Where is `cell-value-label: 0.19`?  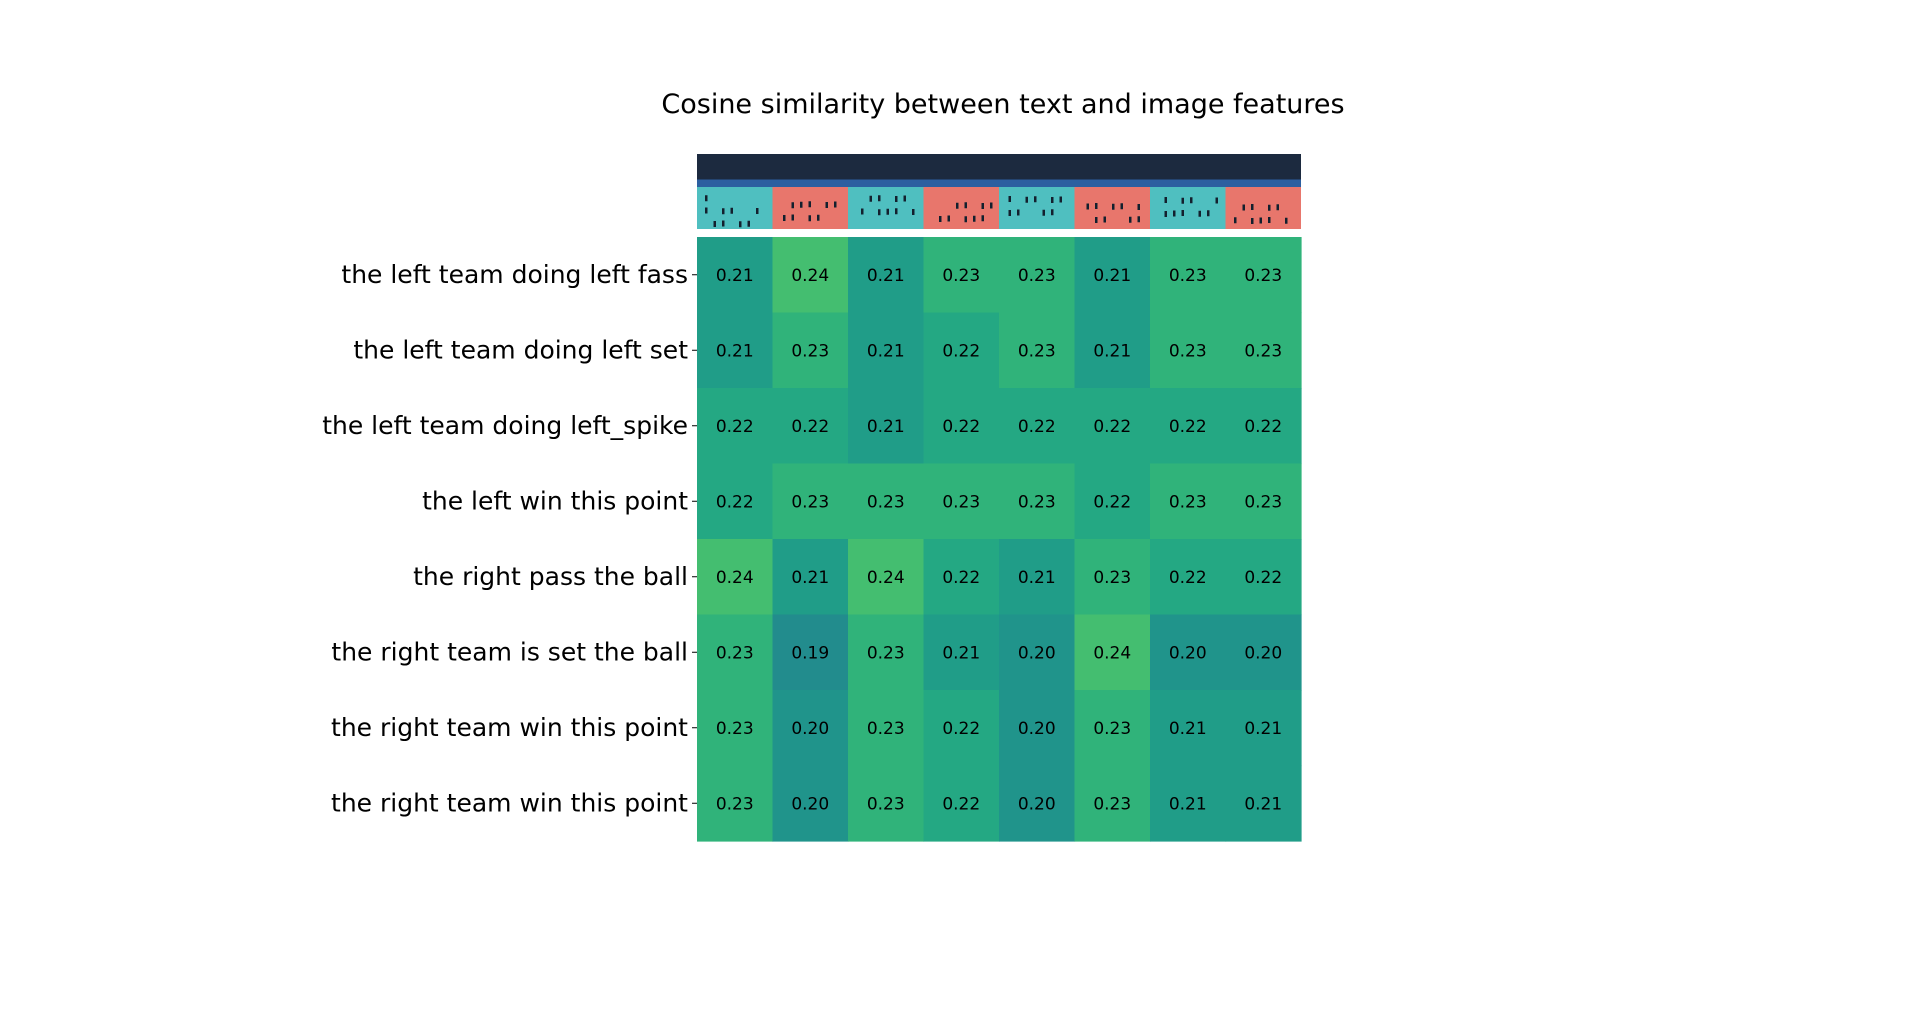 cell-value-label: 0.19 is located at coordinates (810, 653).